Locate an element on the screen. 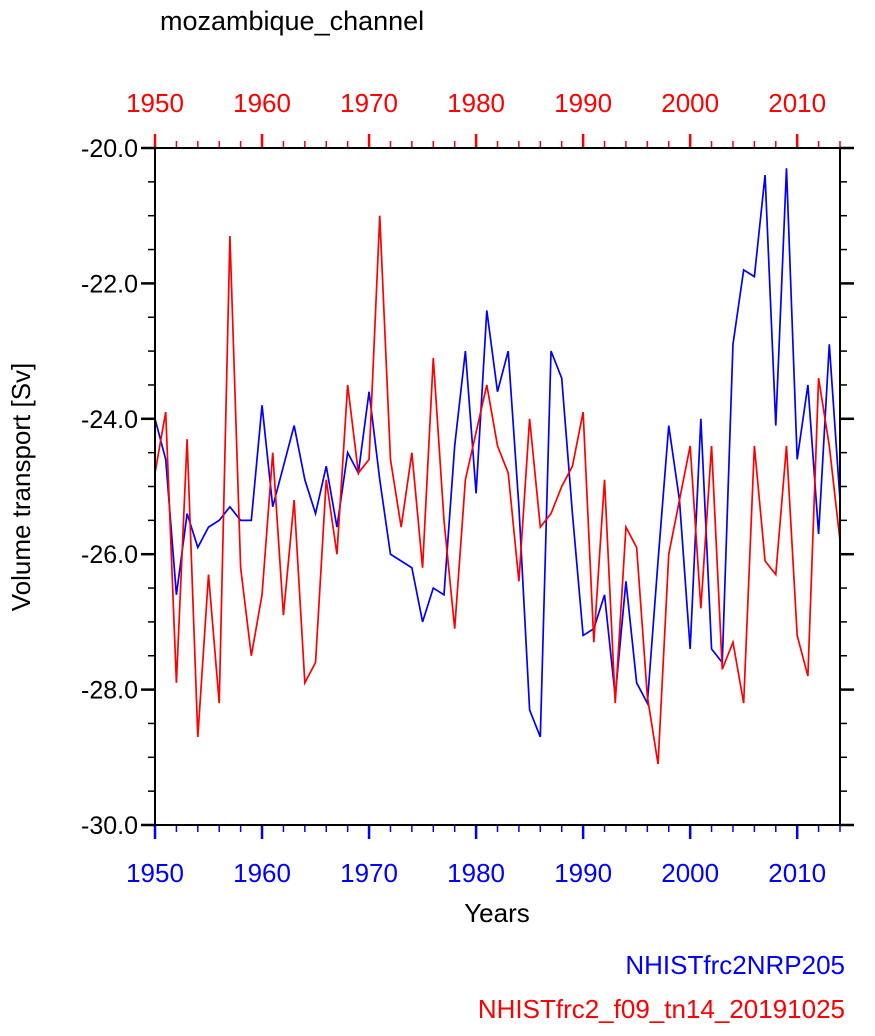 The width and height of the screenshot is (875, 1036). left-tick-label: -28.0 is located at coordinates (109, 691).